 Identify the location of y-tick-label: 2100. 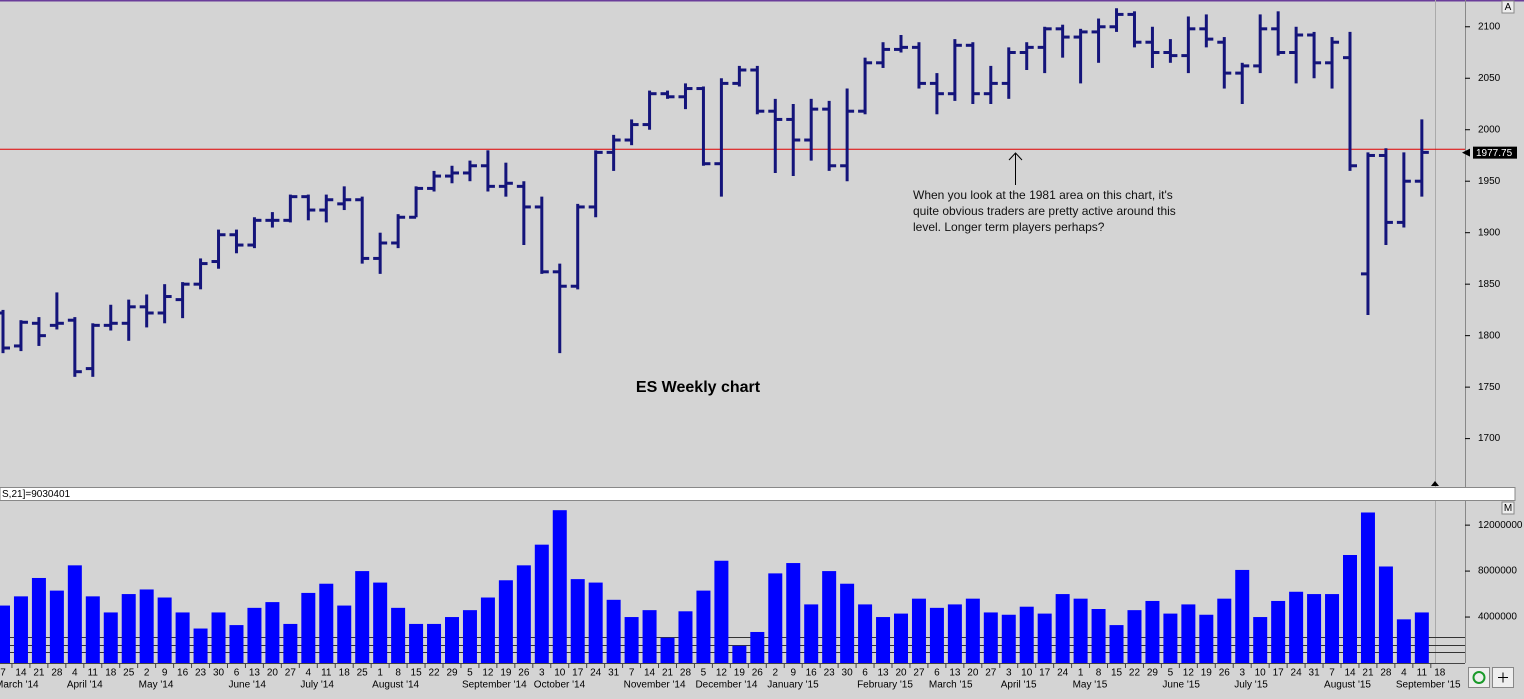
(1489, 26).